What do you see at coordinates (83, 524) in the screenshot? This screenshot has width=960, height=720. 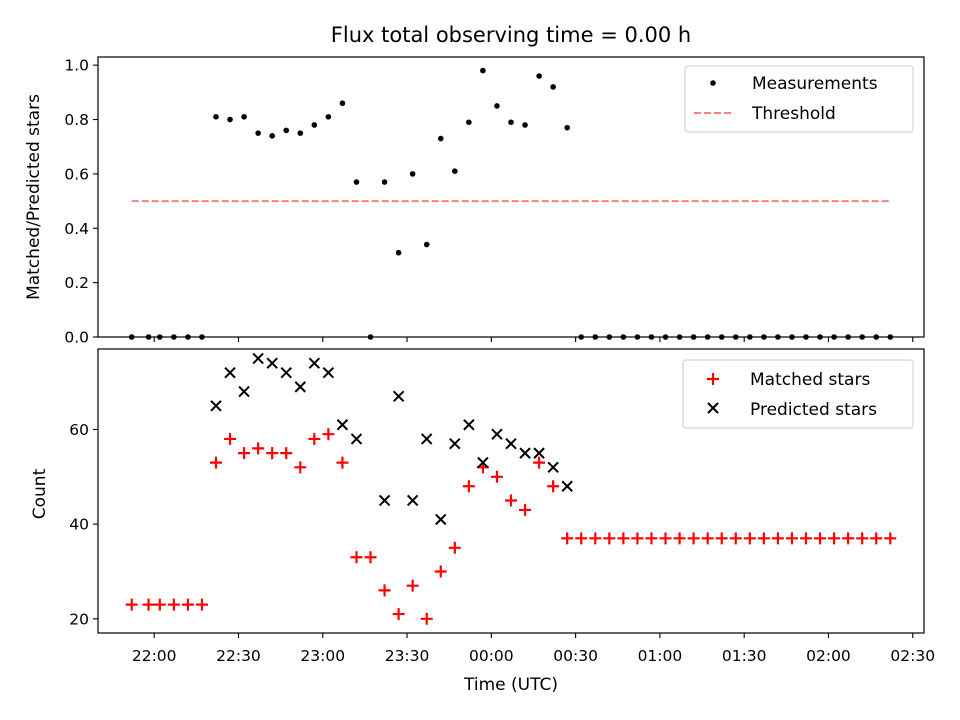 I see `bottom-y-axis: 20 40 60` at bounding box center [83, 524].